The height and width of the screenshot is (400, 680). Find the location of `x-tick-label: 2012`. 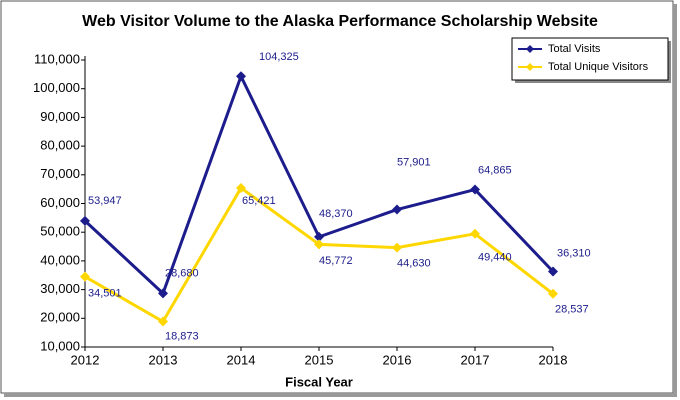

x-tick-label: 2012 is located at coordinates (85, 359).